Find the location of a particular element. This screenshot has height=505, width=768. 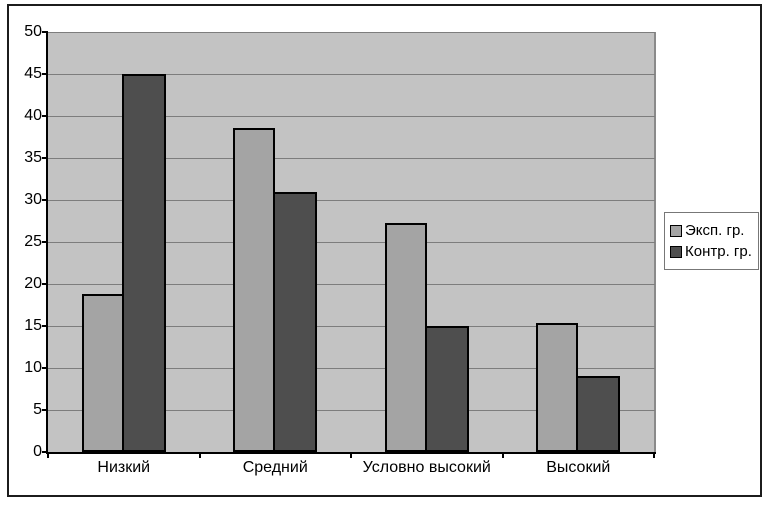

y-axis-tick-label: 20 is located at coordinates (33, 283).